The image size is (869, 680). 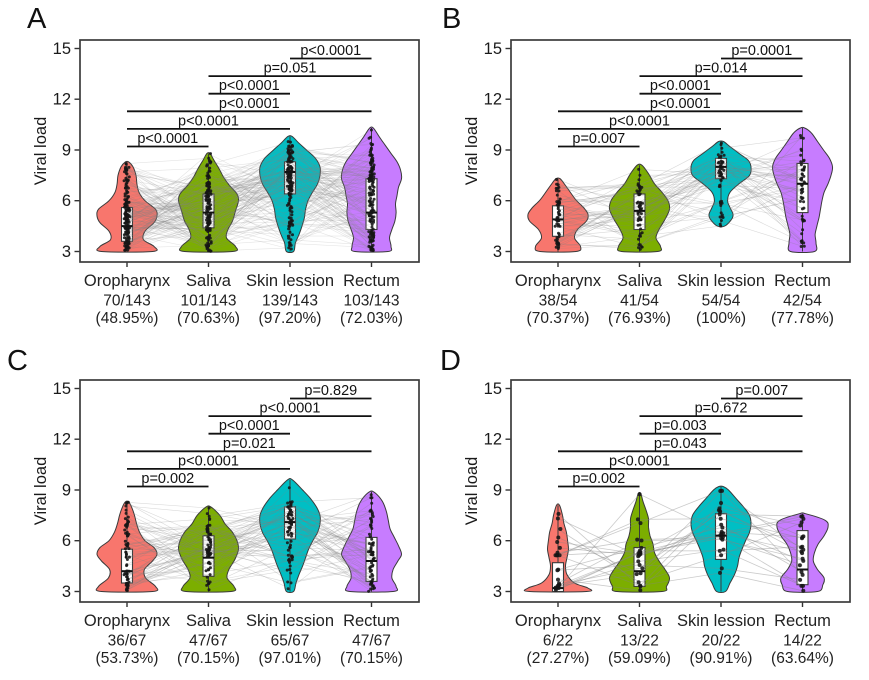 I want to click on svg-text: p=0.021, so click(x=249, y=444).